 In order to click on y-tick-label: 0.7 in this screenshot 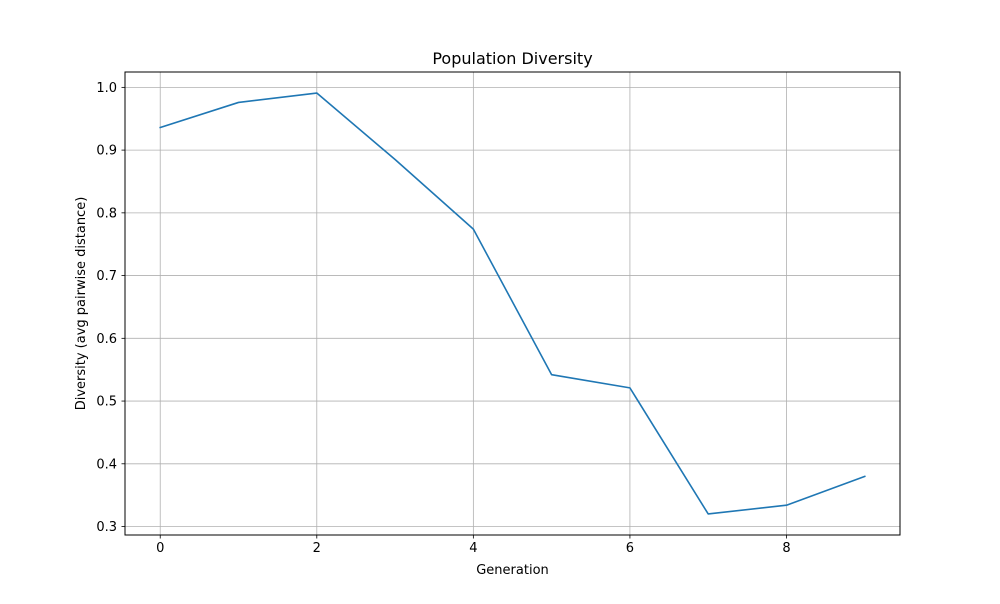, I will do `click(106, 276)`.